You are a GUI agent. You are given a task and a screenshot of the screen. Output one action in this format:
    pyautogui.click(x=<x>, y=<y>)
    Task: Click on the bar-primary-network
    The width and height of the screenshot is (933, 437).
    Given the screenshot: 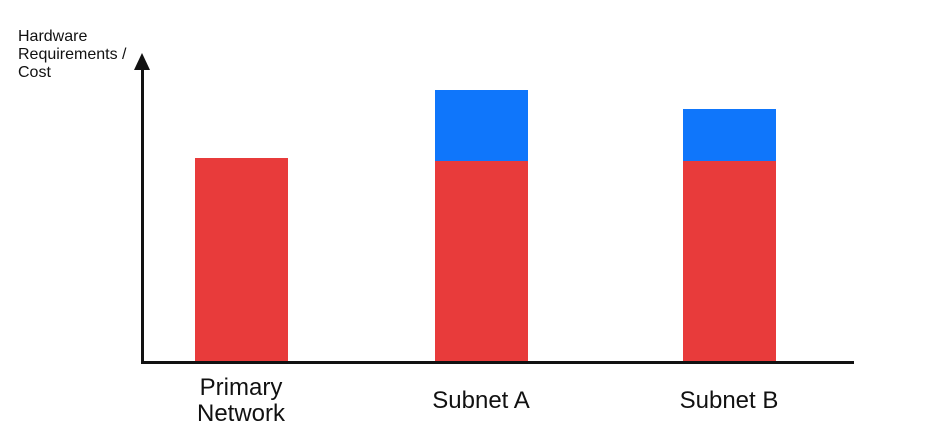 What is the action you would take?
    pyautogui.click(x=241, y=259)
    